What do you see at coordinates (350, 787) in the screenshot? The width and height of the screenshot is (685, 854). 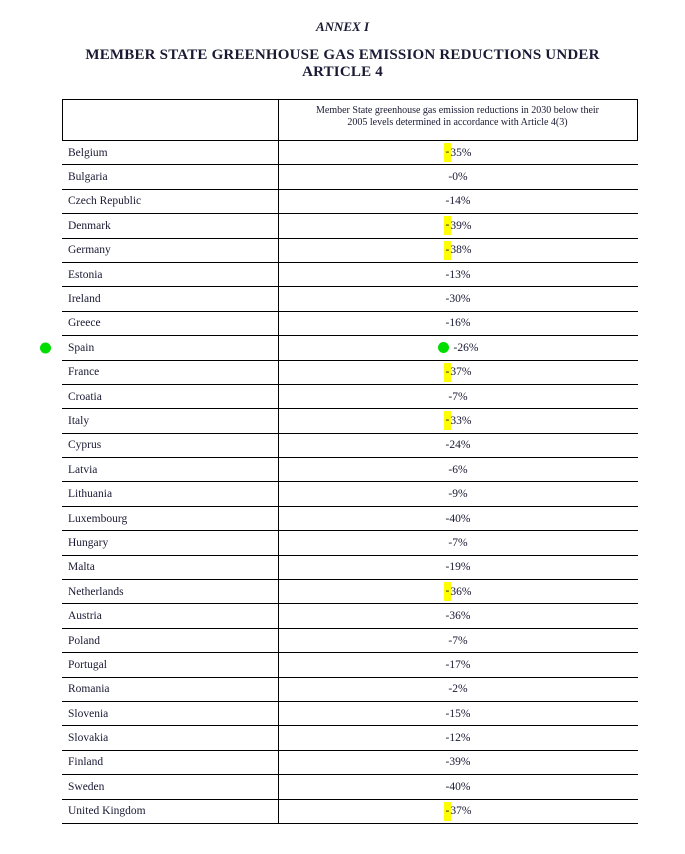 I see `table-row: Sweden -40%` at bounding box center [350, 787].